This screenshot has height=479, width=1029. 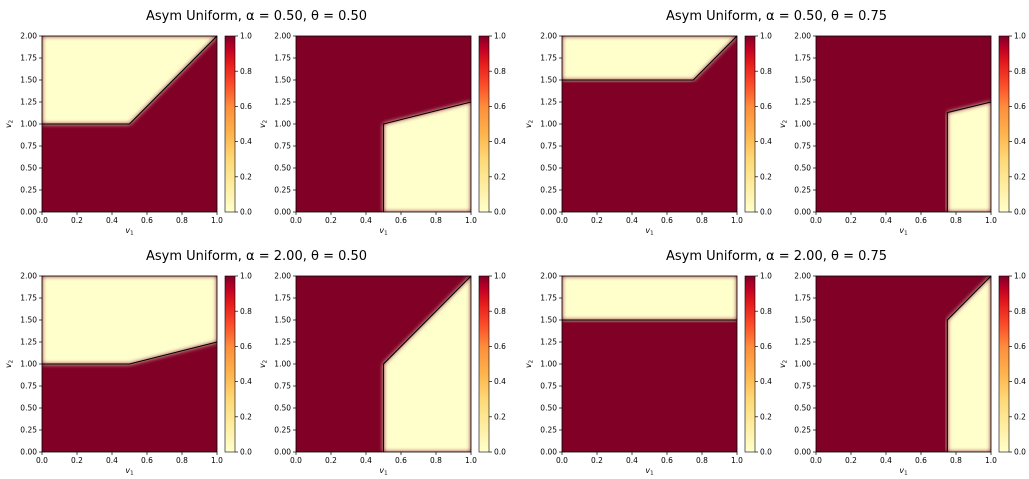 I want to click on y-tick-label: 1.75, so click(x=28, y=58).